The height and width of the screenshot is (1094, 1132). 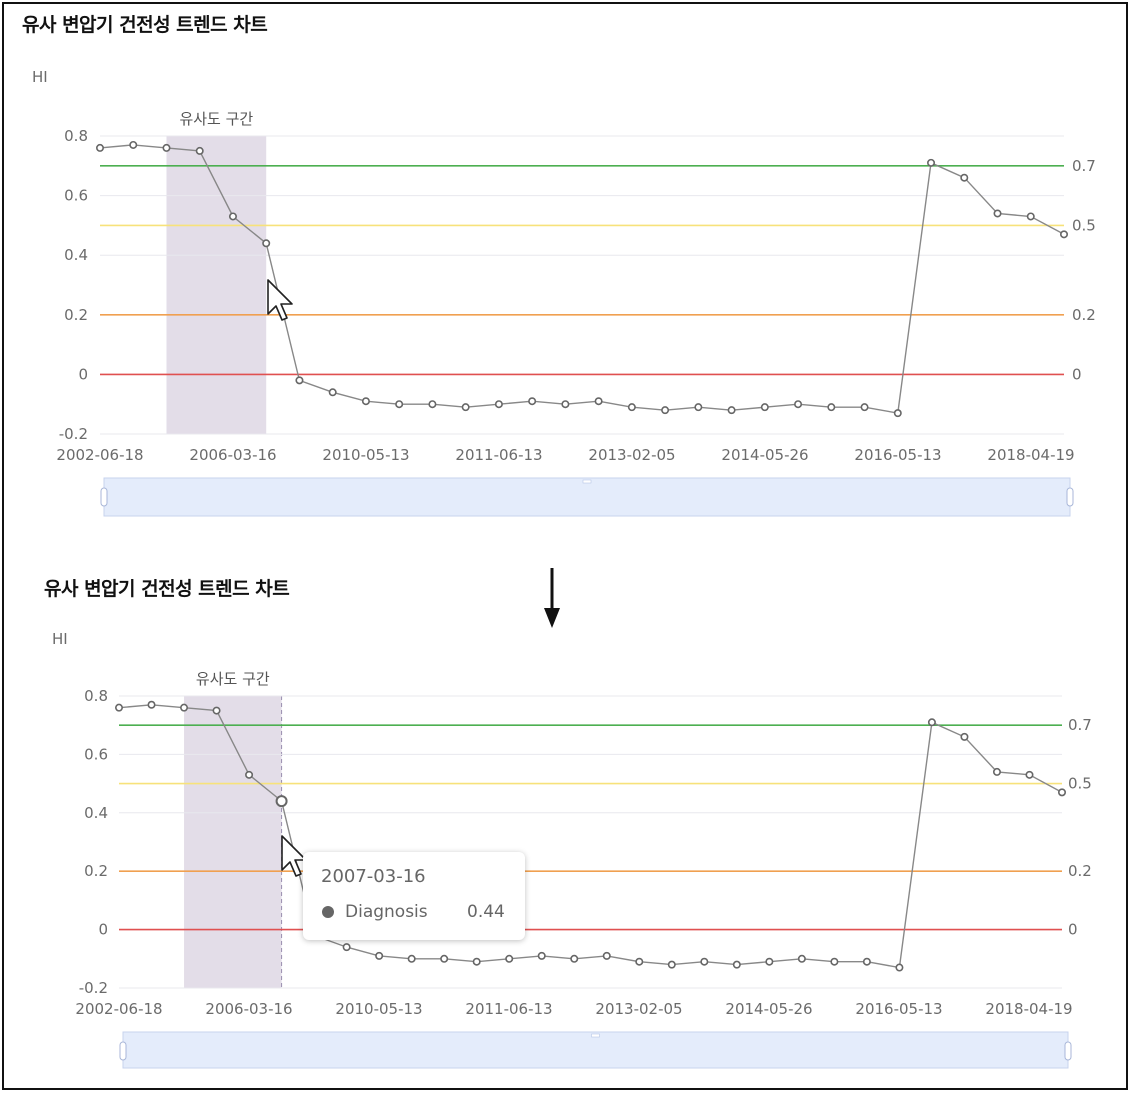 I want to click on c1-threshold-label: 0.7, so click(x=1080, y=725).